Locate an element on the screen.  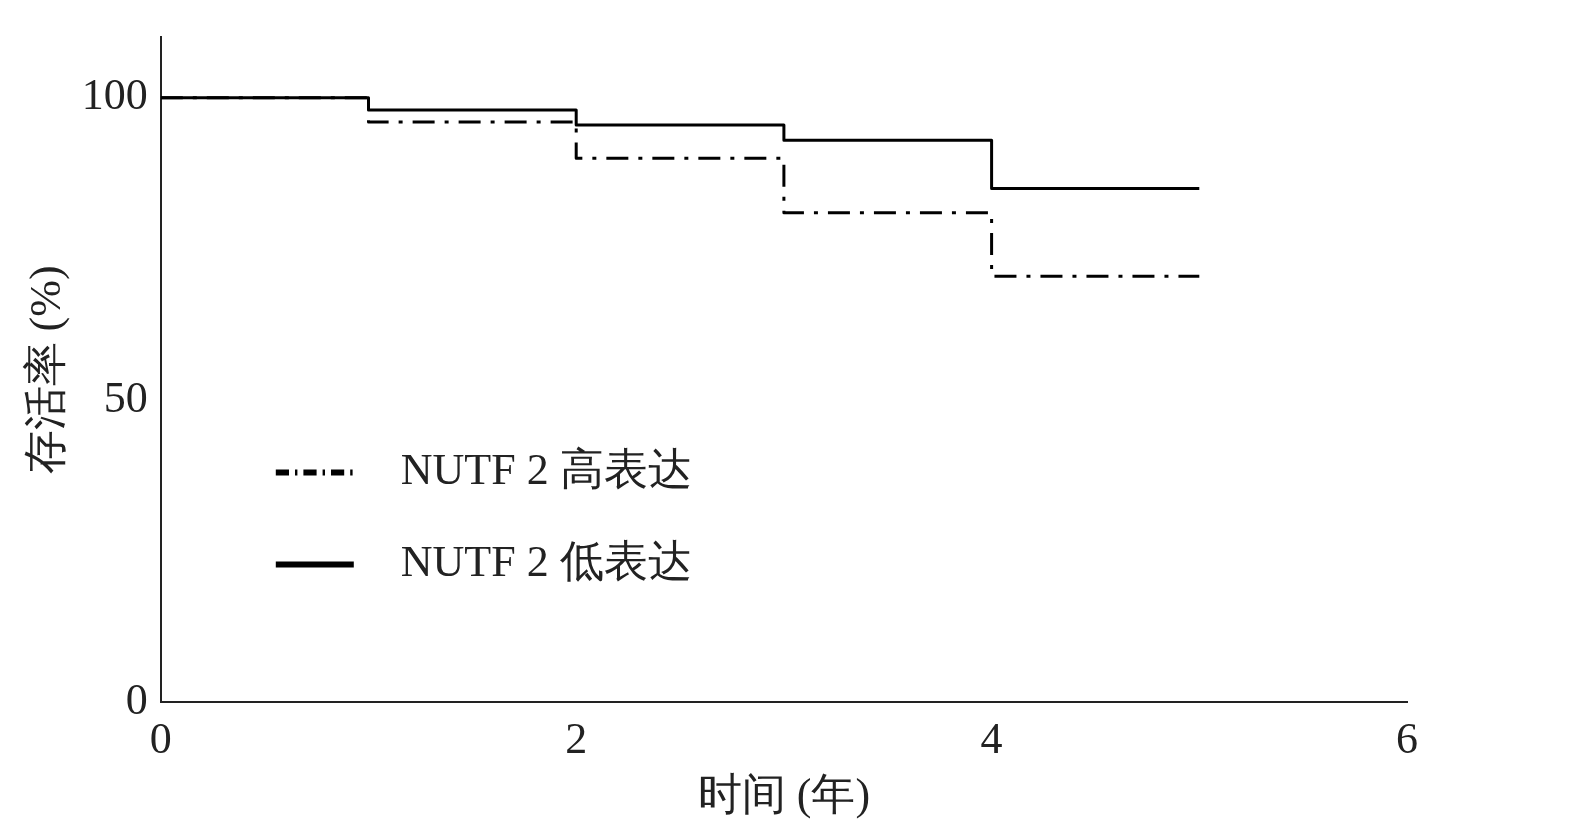
x-tick-label: 4 is located at coordinates (991, 739).